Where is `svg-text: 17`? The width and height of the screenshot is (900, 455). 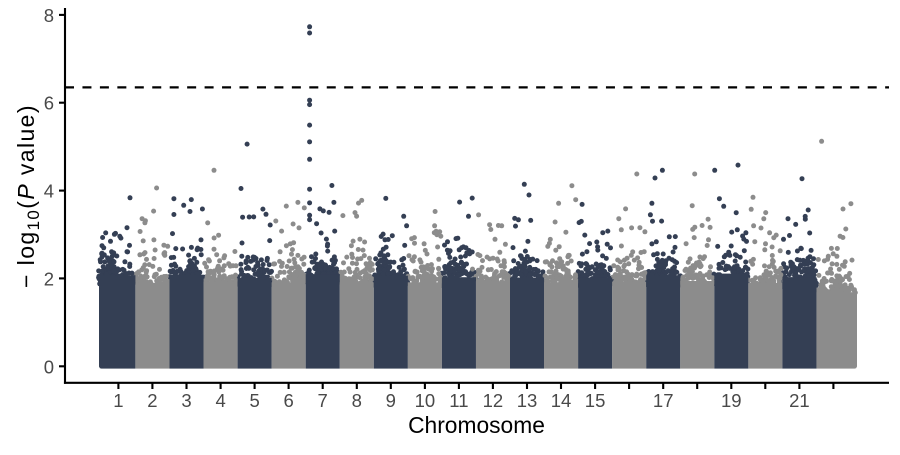
svg-text: 17 is located at coordinates (663, 400).